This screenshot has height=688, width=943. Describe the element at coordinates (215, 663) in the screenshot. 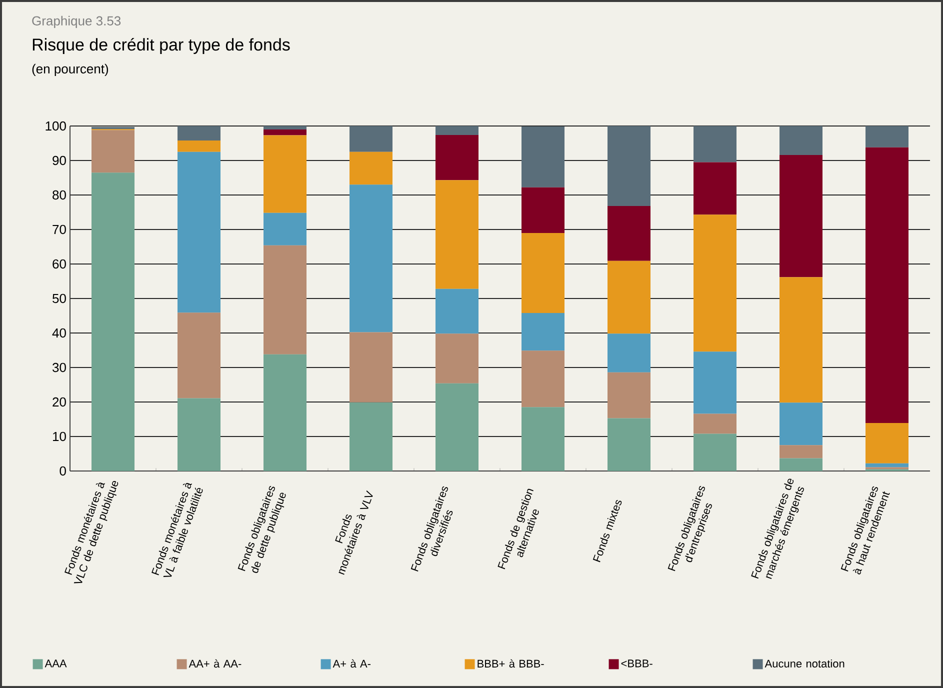

I see `legend-label: AA+ à AA-` at that location.